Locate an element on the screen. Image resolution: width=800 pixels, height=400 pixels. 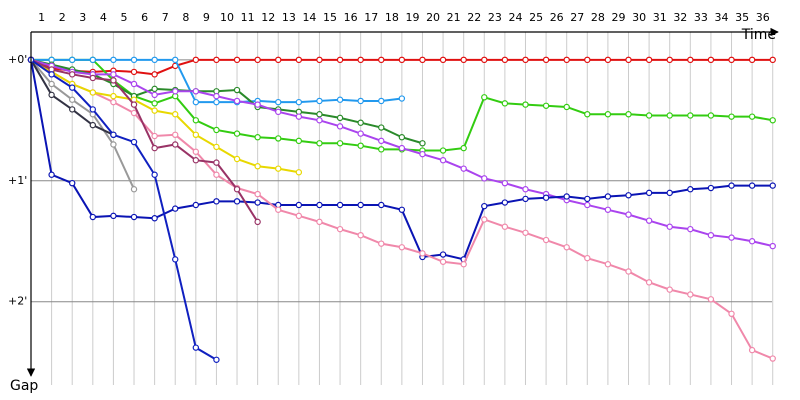
x-tick-label: 18 is located at coordinates (392, 17).